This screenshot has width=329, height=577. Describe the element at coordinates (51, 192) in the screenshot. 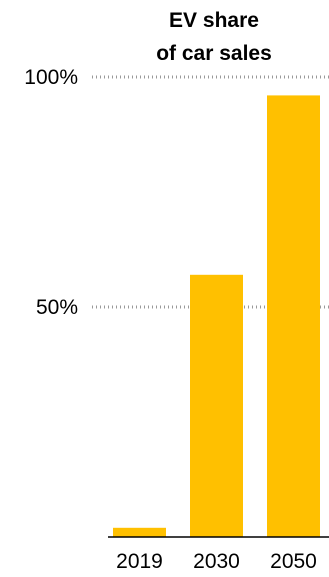

I see `y-tick-labels: 50% 100%` at that location.